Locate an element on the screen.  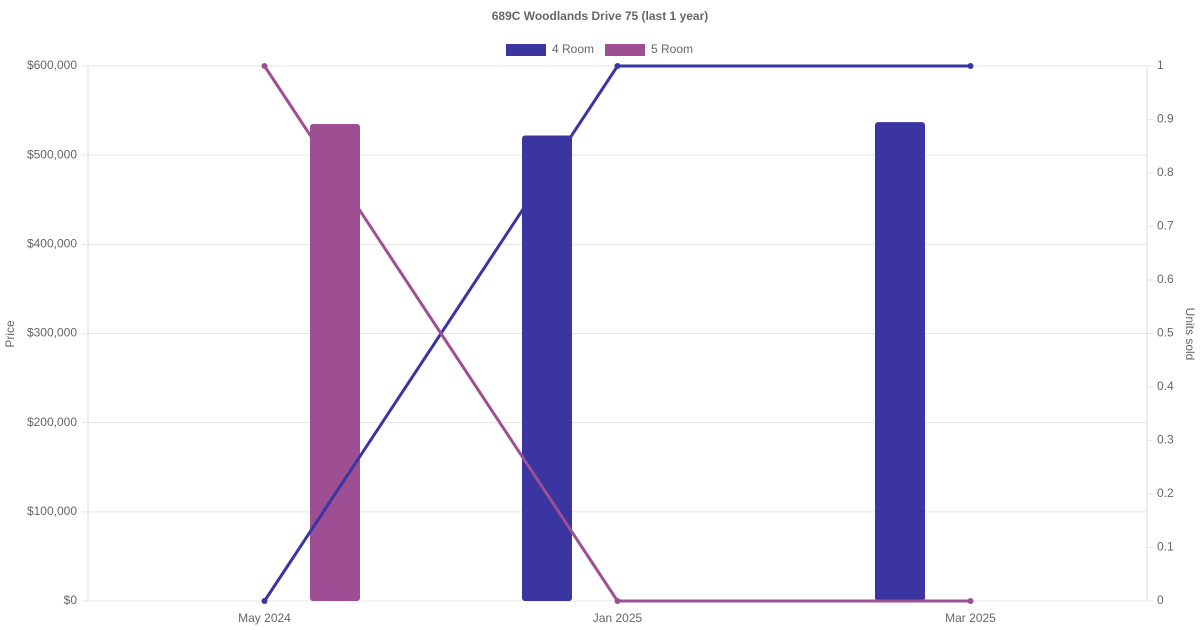
x-tick-label: Mar 2025 is located at coordinates (970, 618).